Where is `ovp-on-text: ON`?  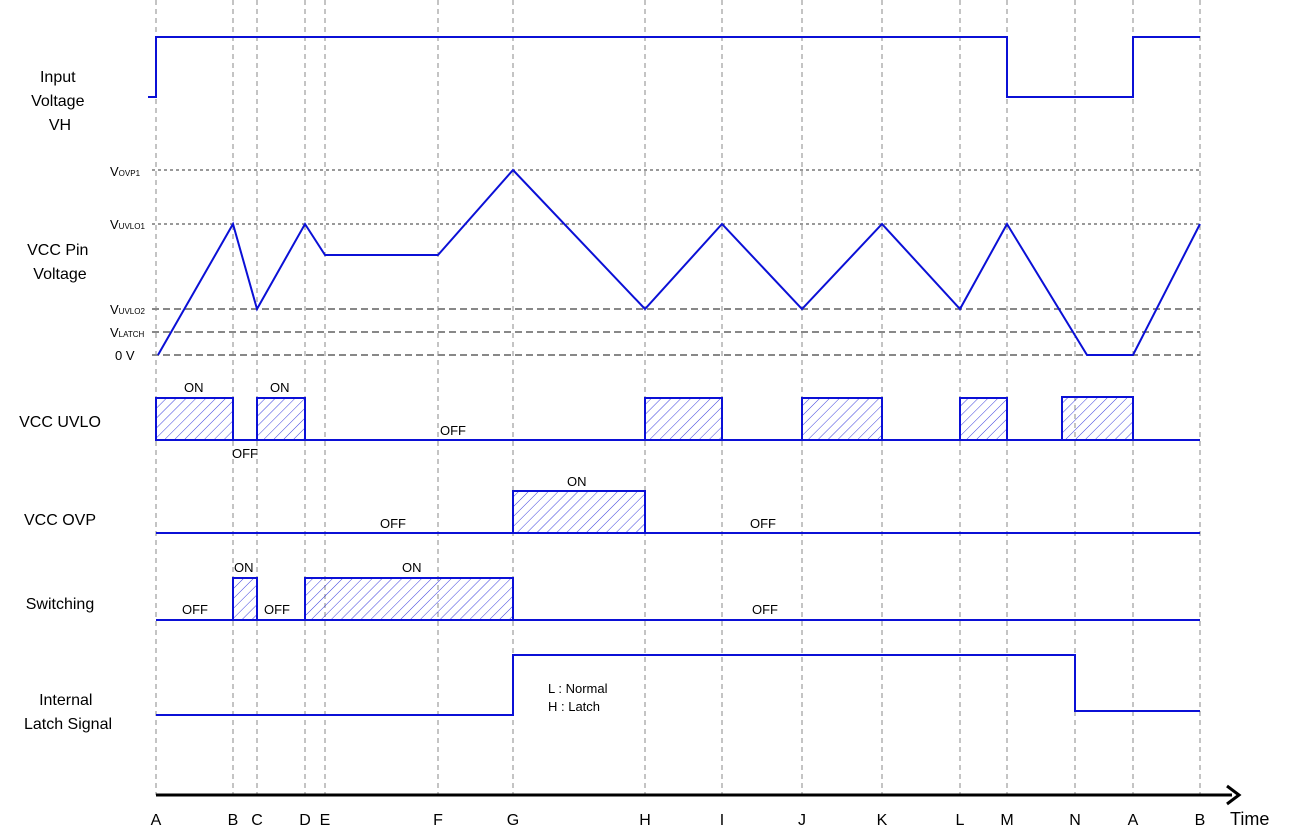 ovp-on-text: ON is located at coordinates (577, 481).